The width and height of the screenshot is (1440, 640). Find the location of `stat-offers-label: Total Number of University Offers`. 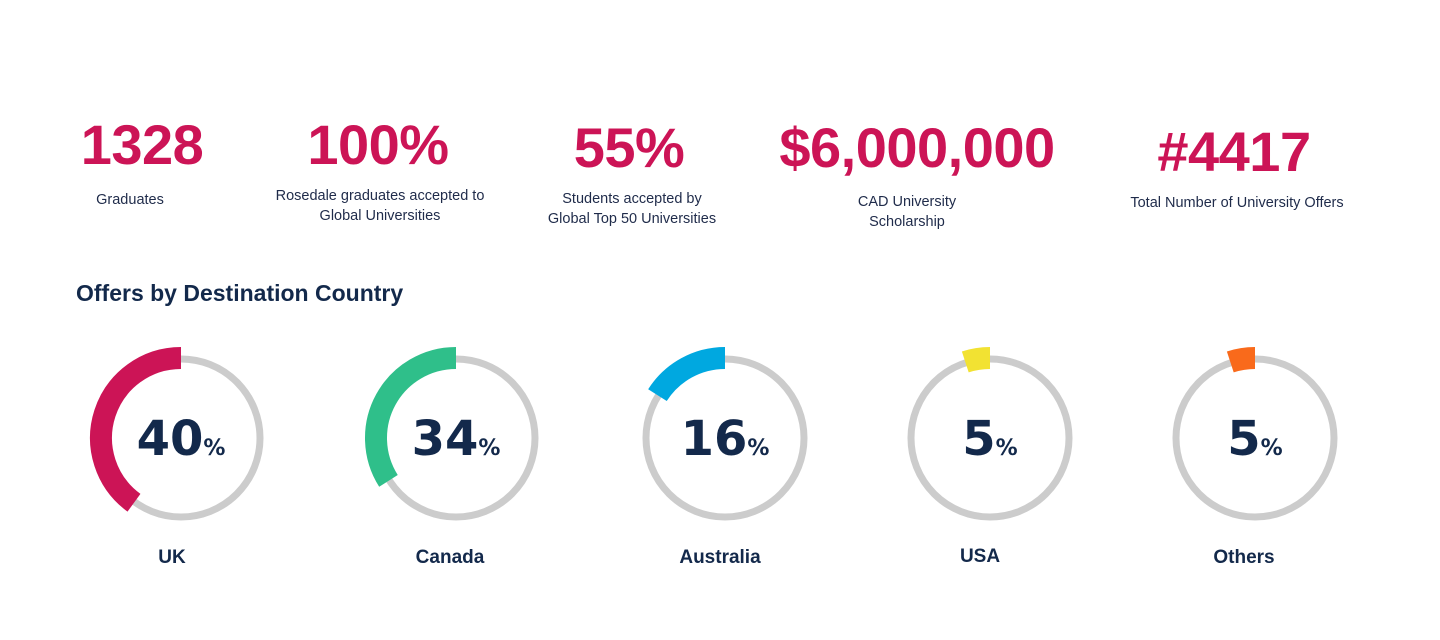

stat-offers-label: Total Number of University Offers is located at coordinates (1237, 203).